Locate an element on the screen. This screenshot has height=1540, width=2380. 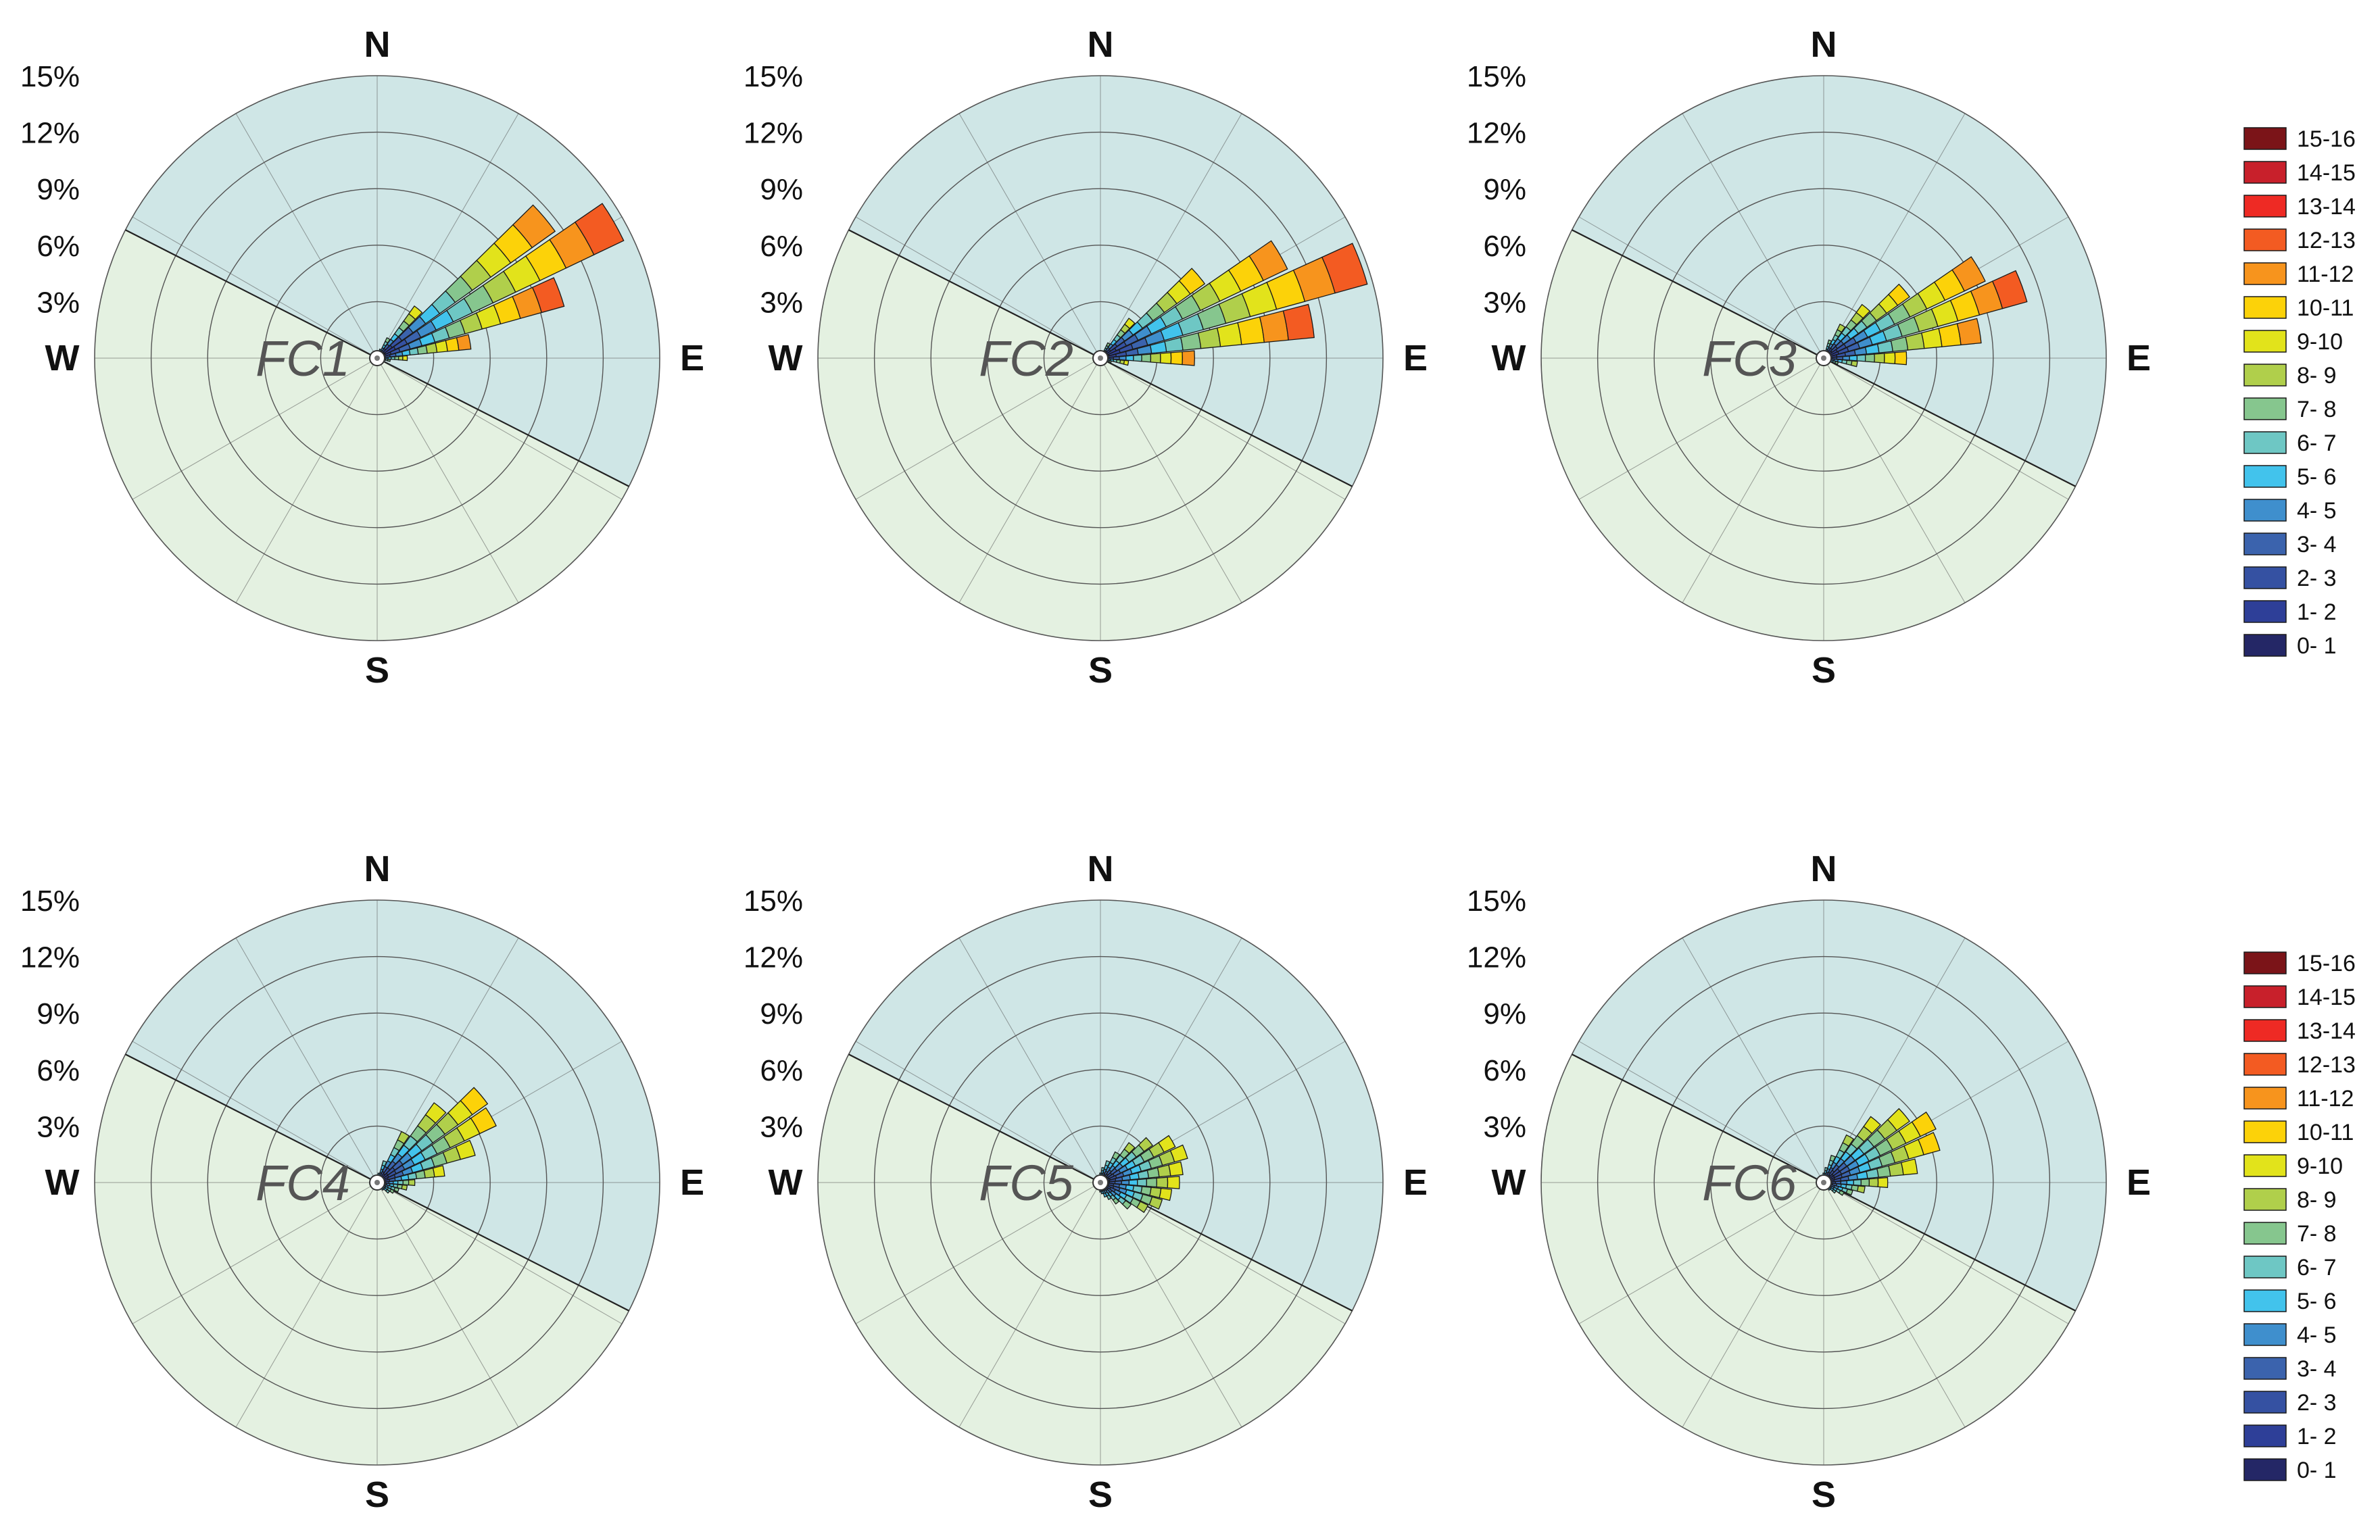
legend-label: 13-14 is located at coordinates (2326, 207).